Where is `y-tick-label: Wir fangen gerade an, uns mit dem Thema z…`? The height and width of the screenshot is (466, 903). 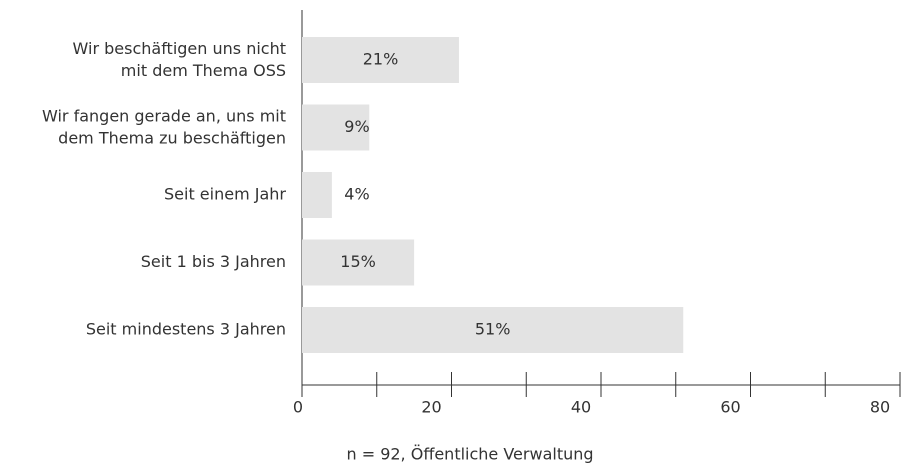
y-tick-label: Wir fangen gerade an, uns mit dem Thema z… is located at coordinates (164, 126).